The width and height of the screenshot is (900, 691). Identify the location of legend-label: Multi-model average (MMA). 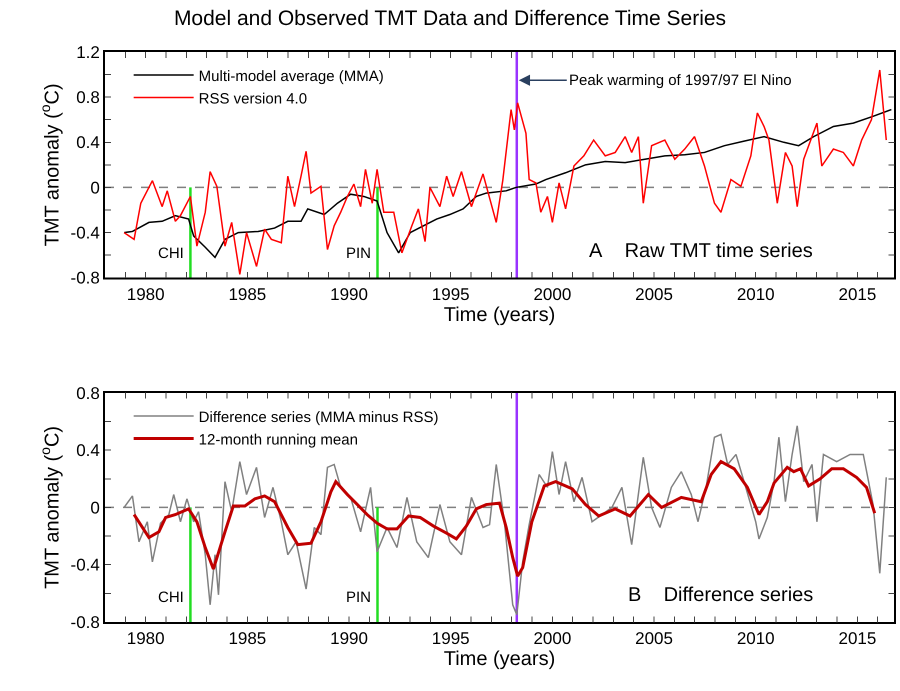
(291, 76).